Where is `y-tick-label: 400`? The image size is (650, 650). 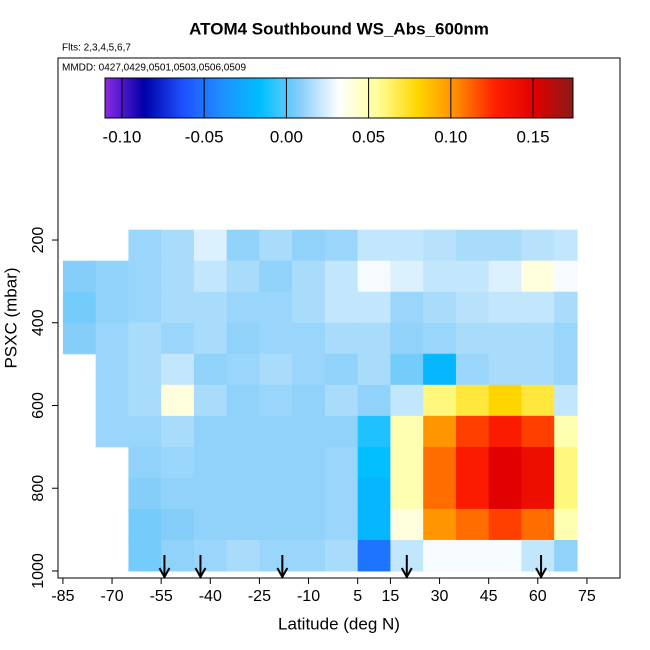 y-tick-label: 400 is located at coordinates (38, 322).